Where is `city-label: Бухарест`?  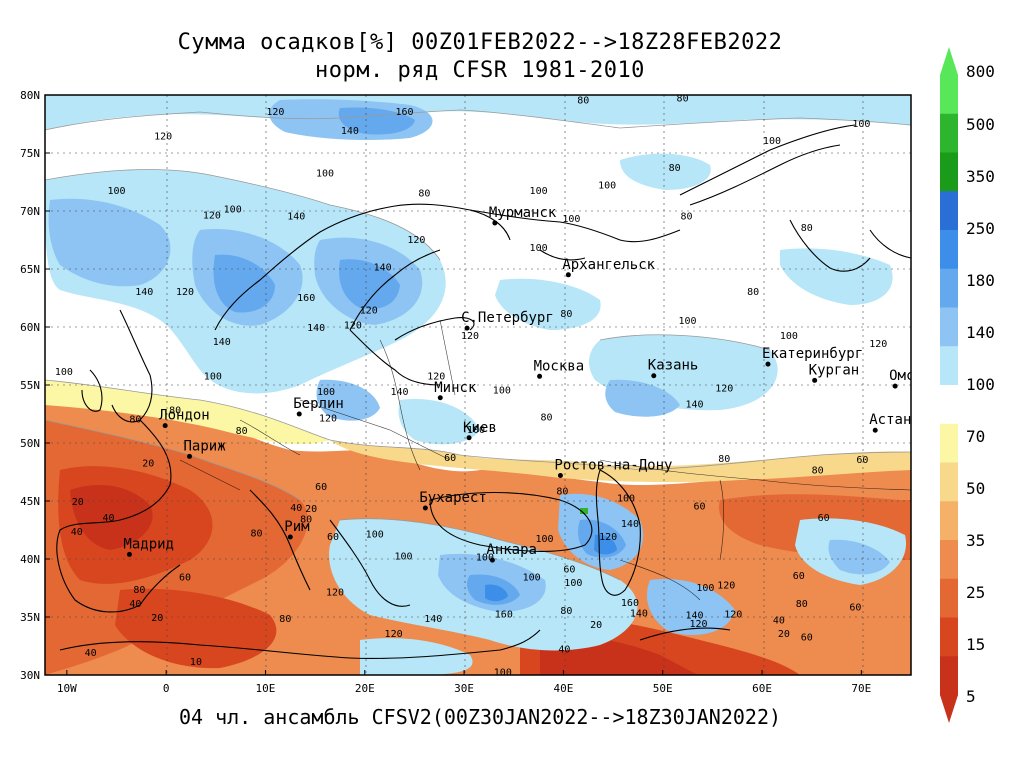 city-label: Бухарест is located at coordinates (452, 498).